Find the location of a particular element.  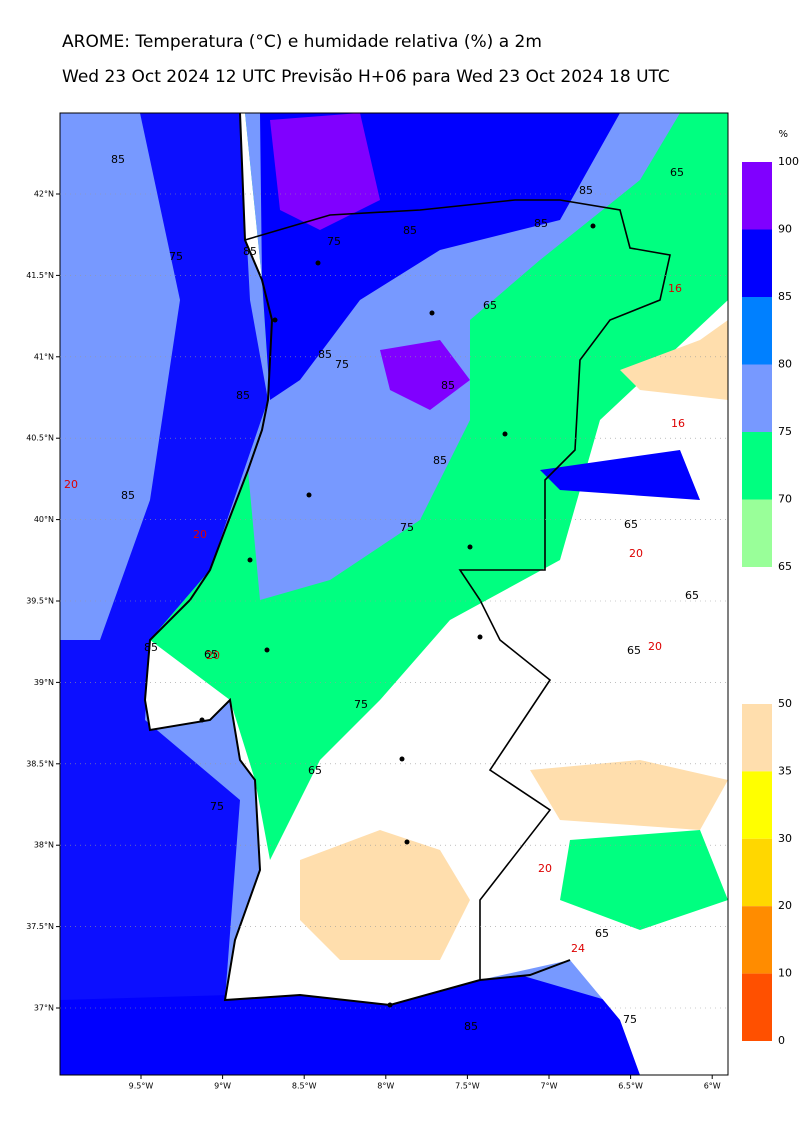

colorbar-label: 20 is located at coordinates (785, 905).